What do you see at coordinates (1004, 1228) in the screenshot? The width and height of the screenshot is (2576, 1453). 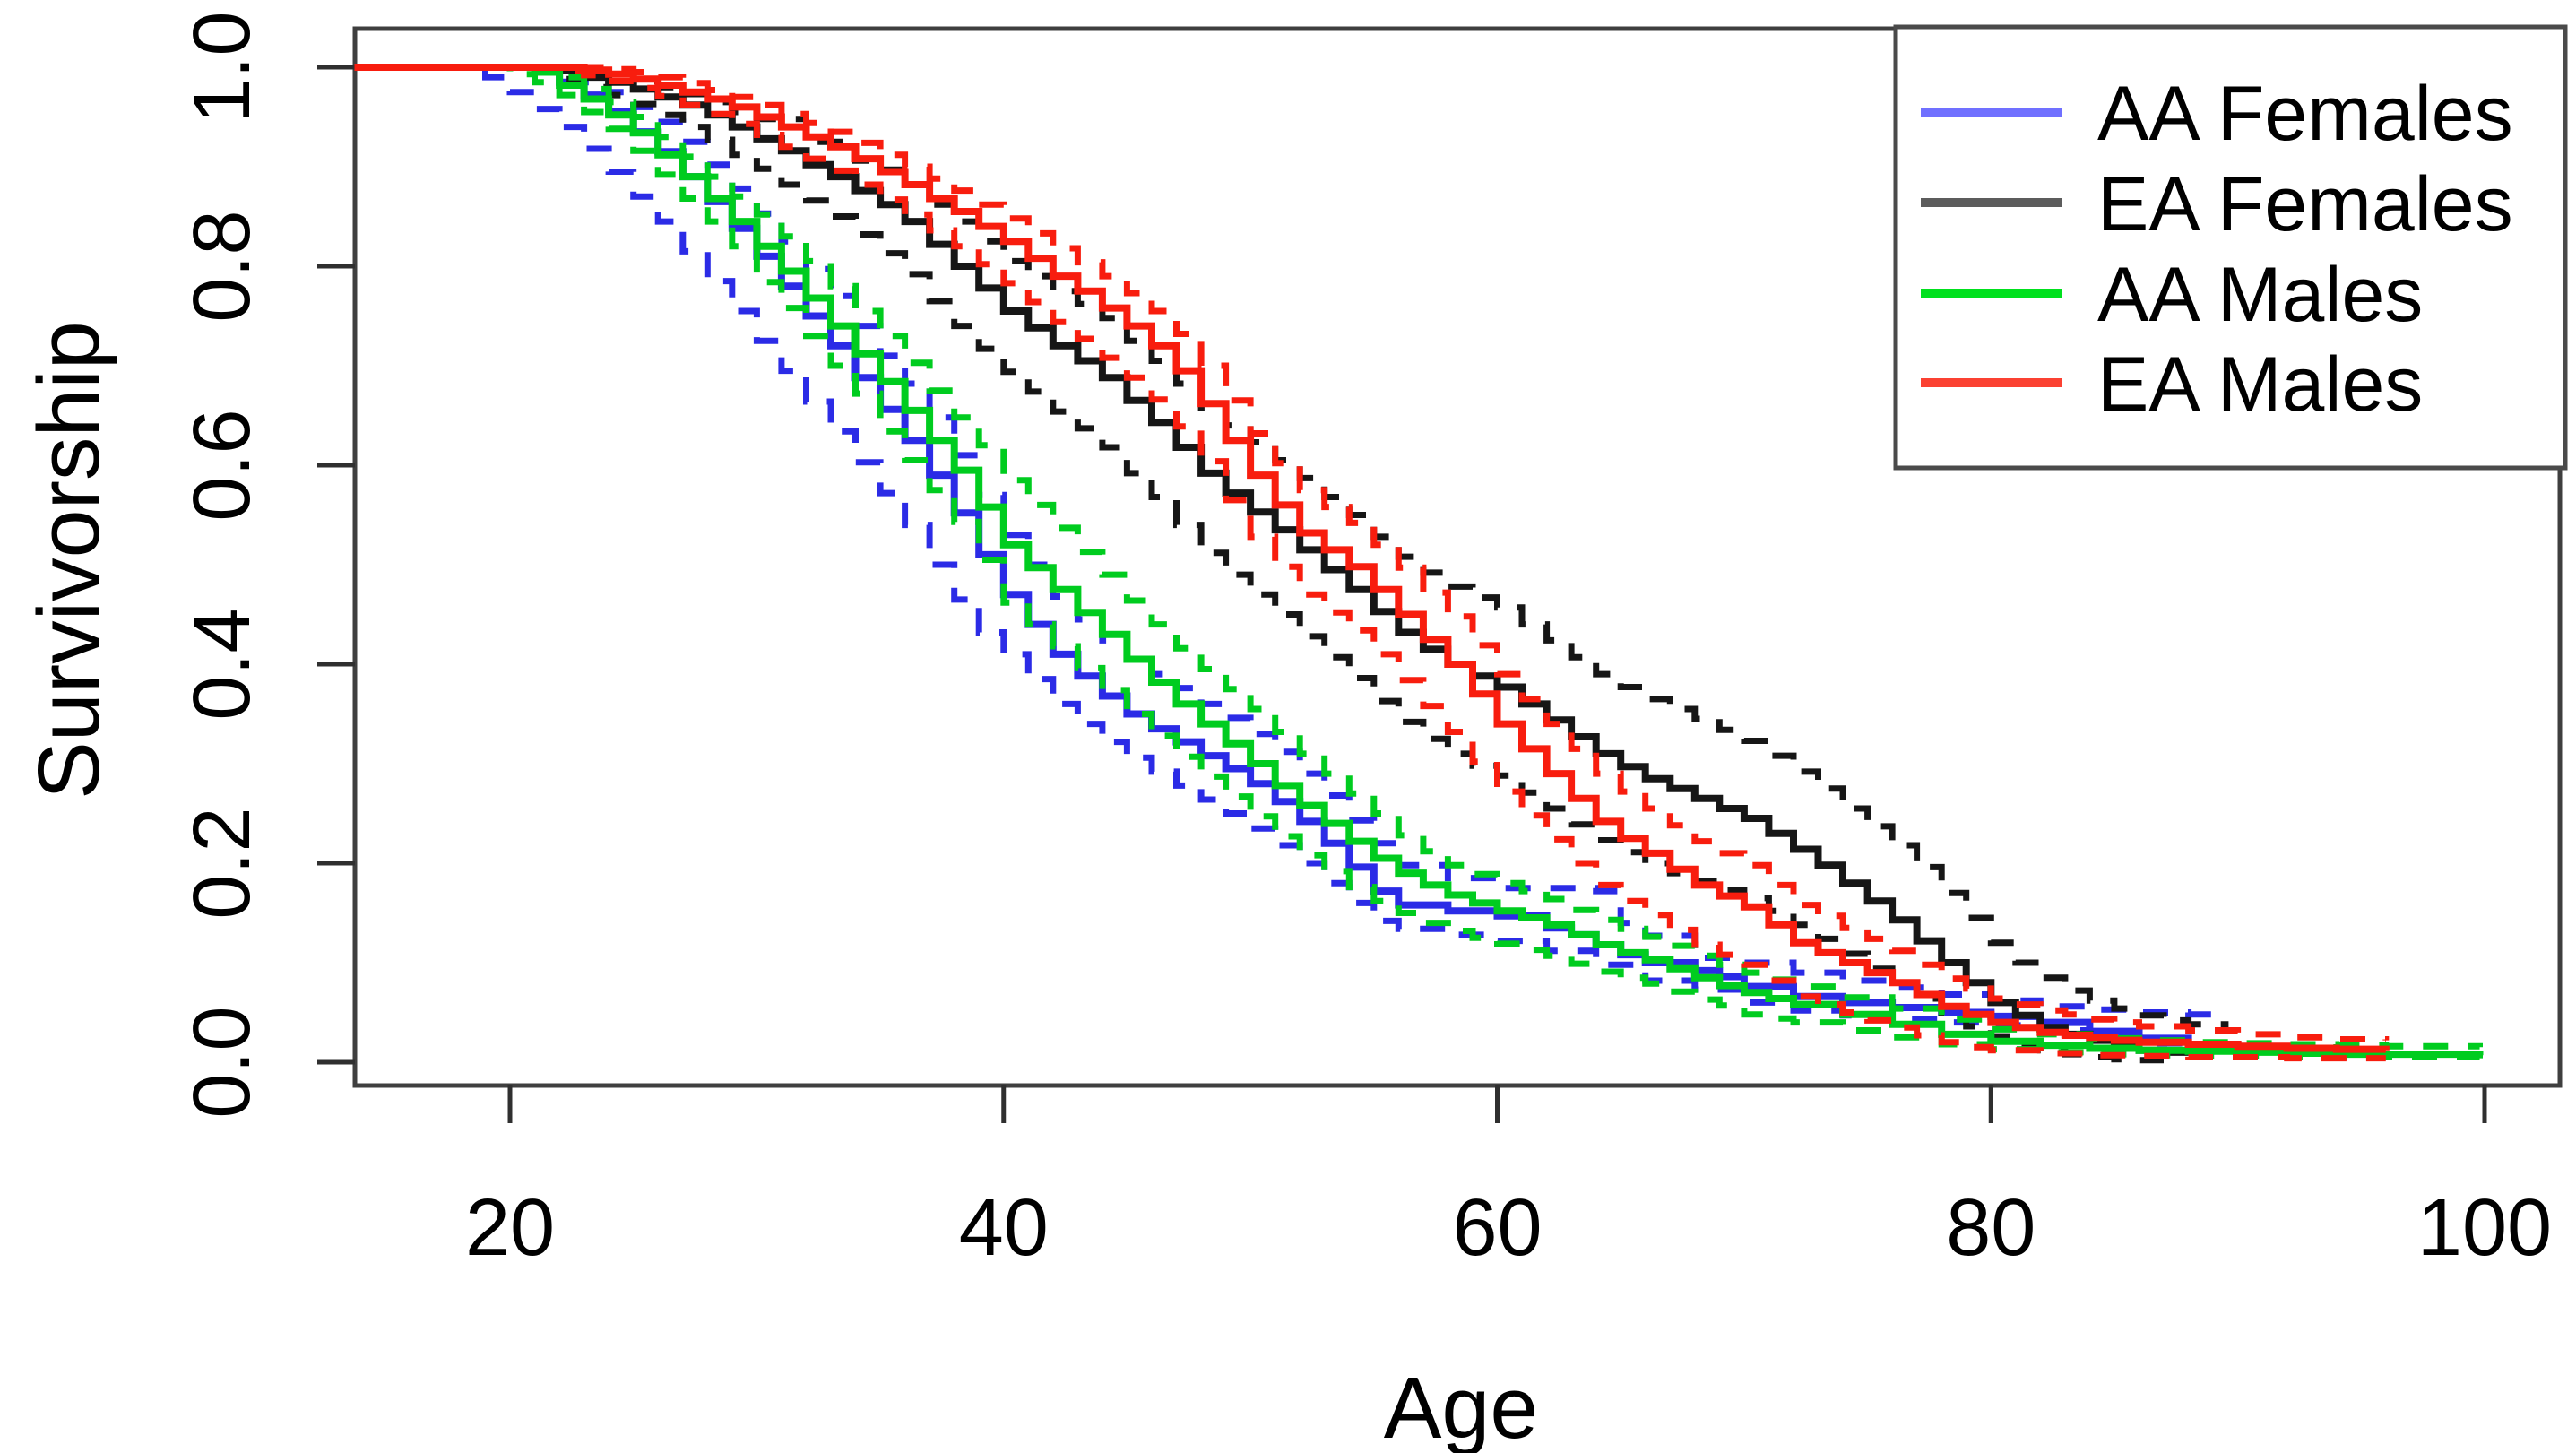 I see `x-tick-label: 40` at bounding box center [1004, 1228].